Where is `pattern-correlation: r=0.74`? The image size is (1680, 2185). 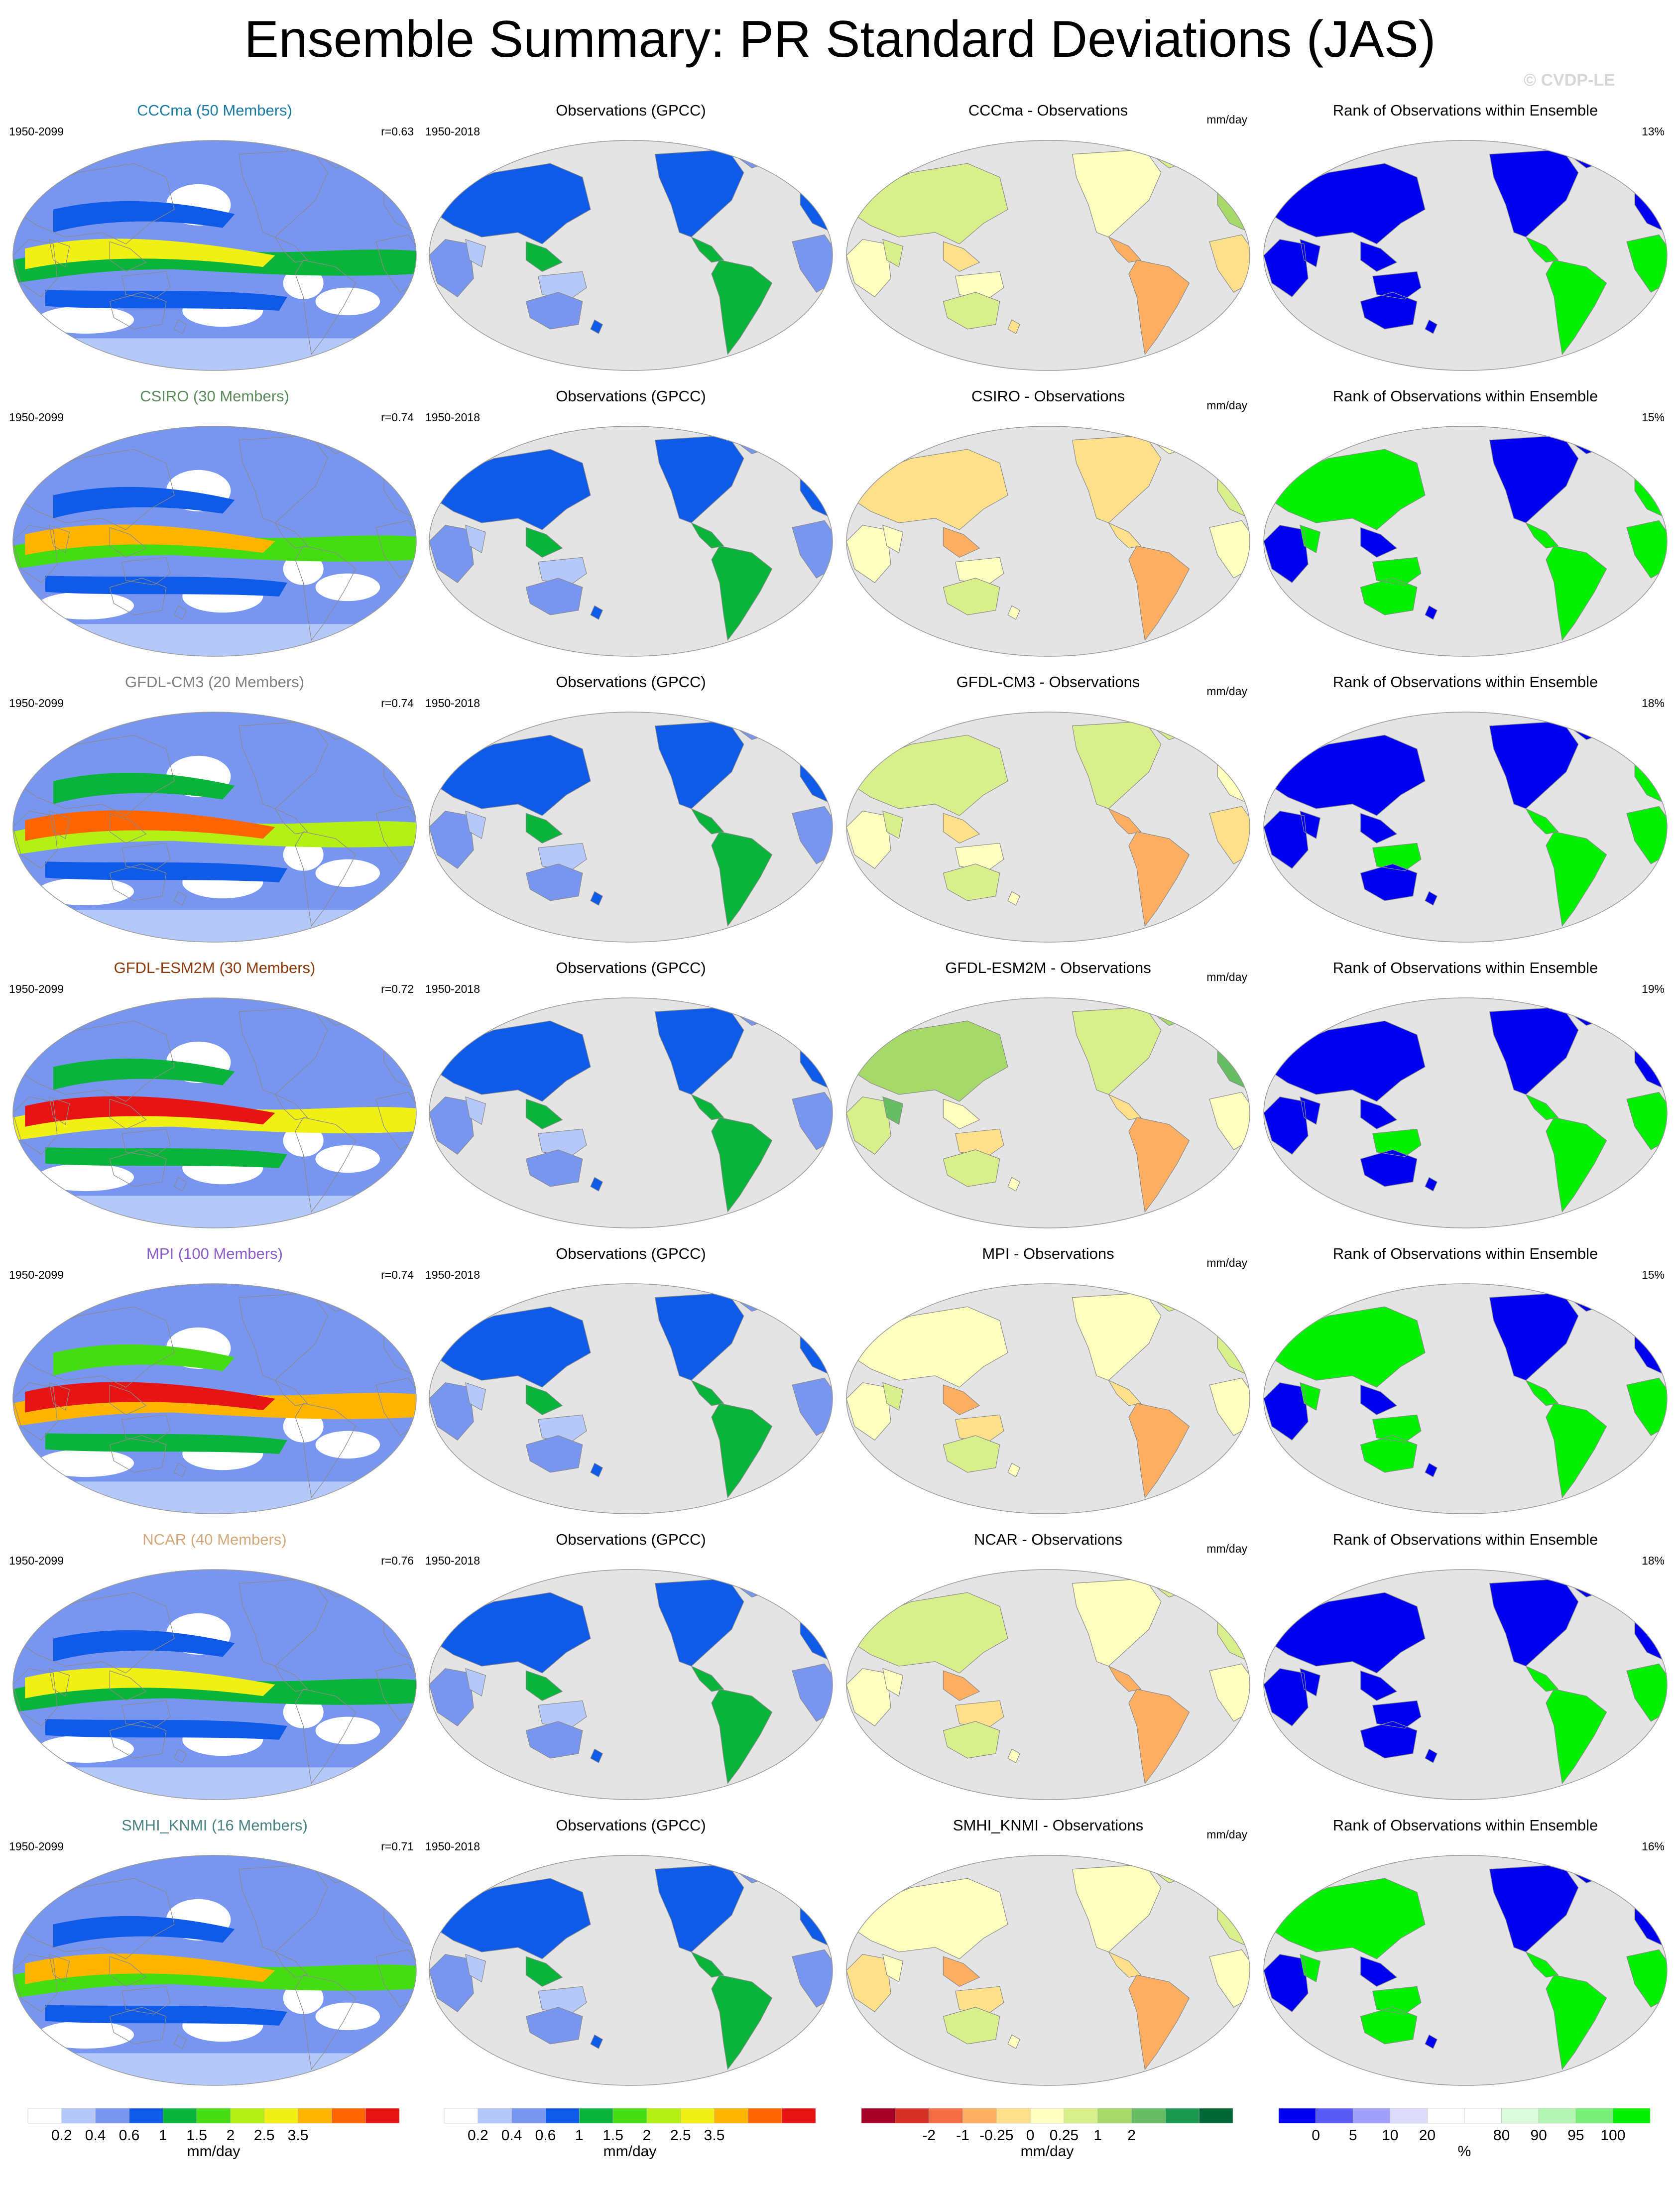
pattern-correlation: r=0.74 is located at coordinates (397, 703).